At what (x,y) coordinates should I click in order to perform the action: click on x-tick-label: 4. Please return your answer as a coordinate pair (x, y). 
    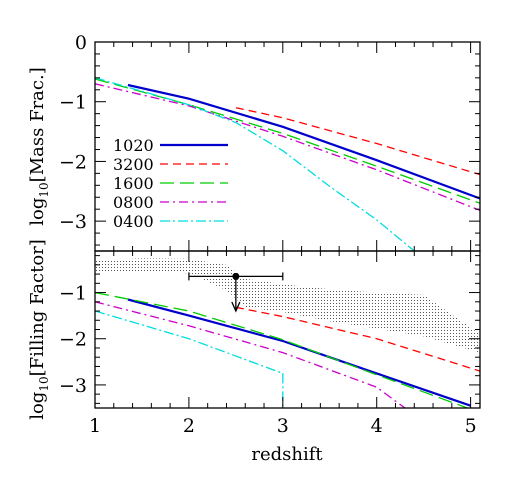
    Looking at the image, I should click on (377, 426).